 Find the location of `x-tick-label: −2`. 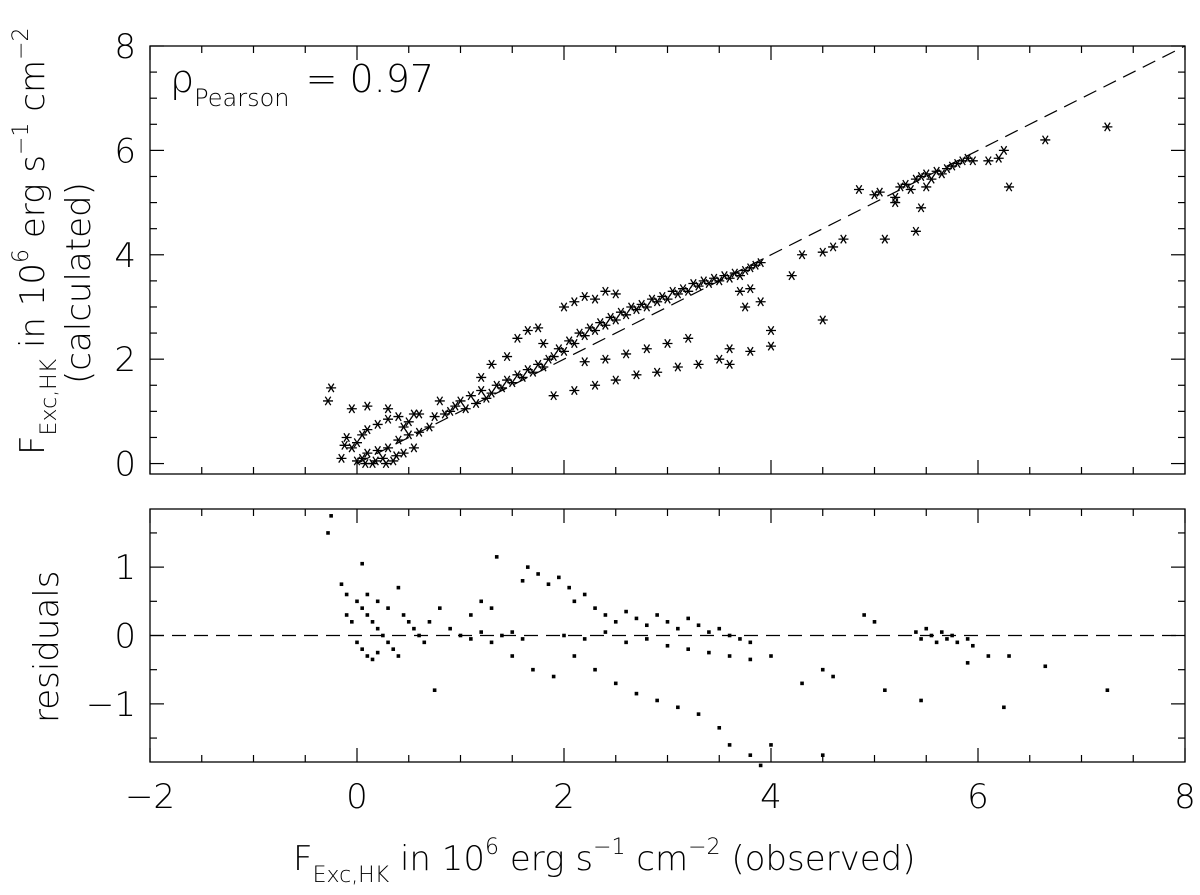

x-tick-label: −2 is located at coordinates (150, 797).